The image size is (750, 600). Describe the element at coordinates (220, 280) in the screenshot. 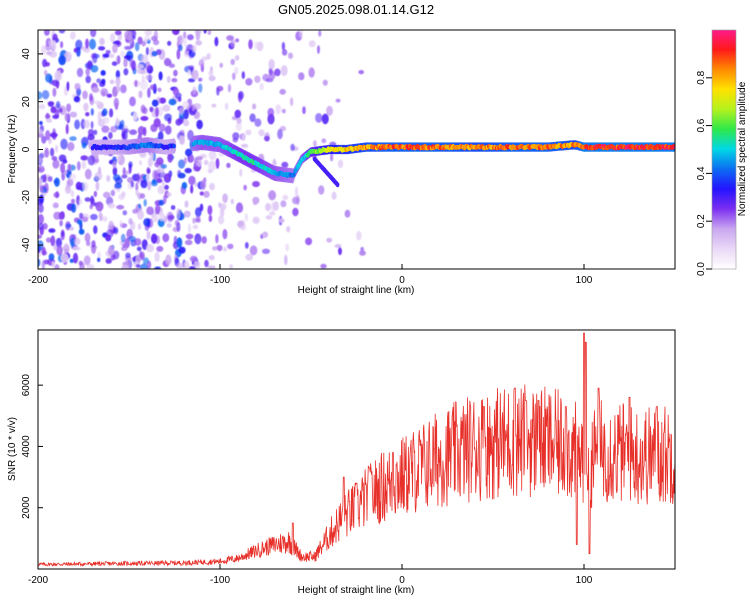

I see `x-tick-label: -100` at that location.